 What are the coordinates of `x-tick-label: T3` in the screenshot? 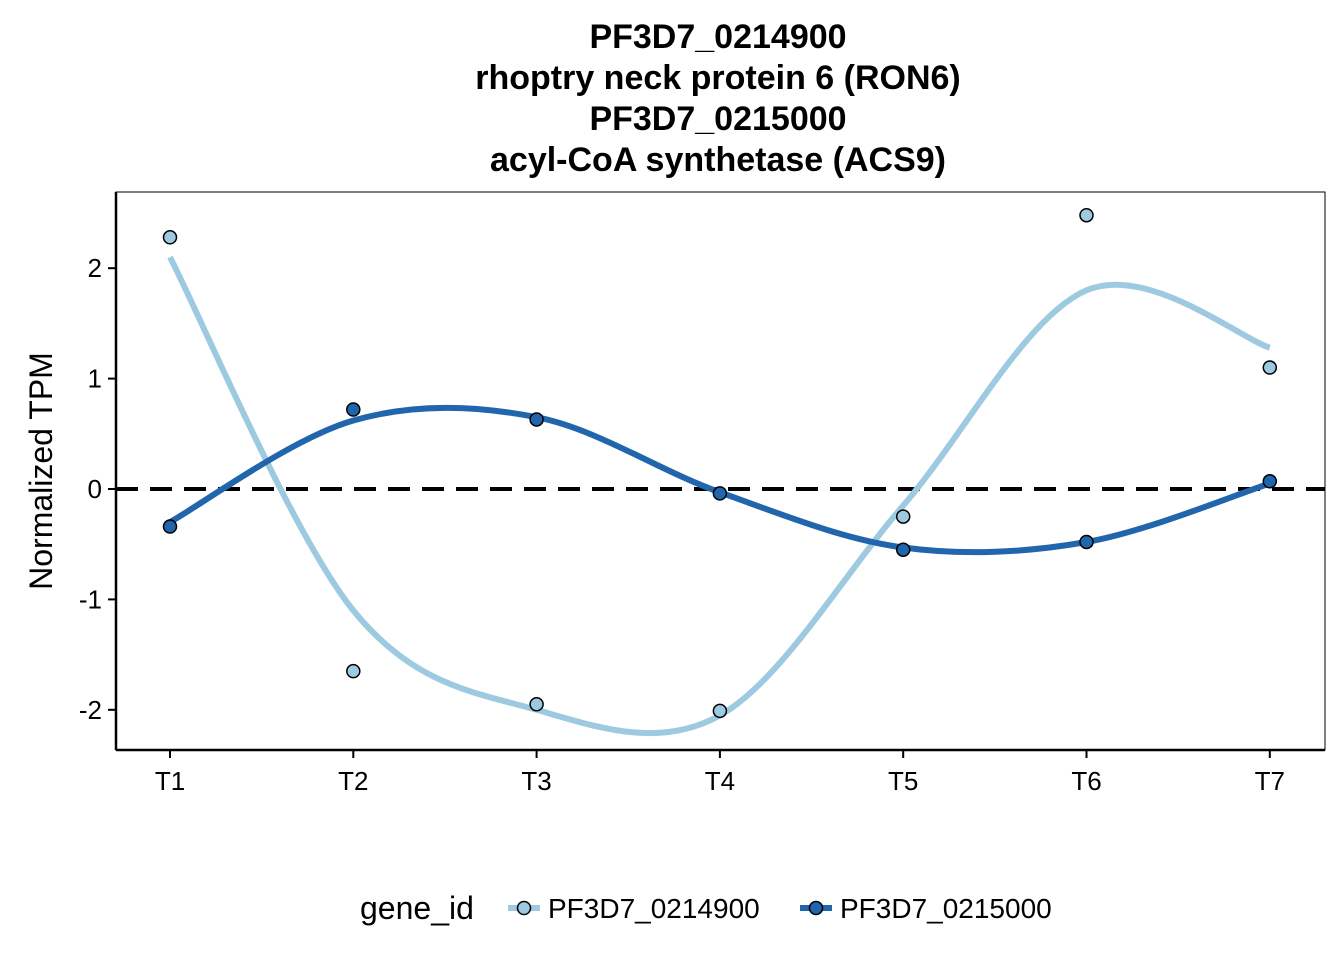 It's located at (536, 781).